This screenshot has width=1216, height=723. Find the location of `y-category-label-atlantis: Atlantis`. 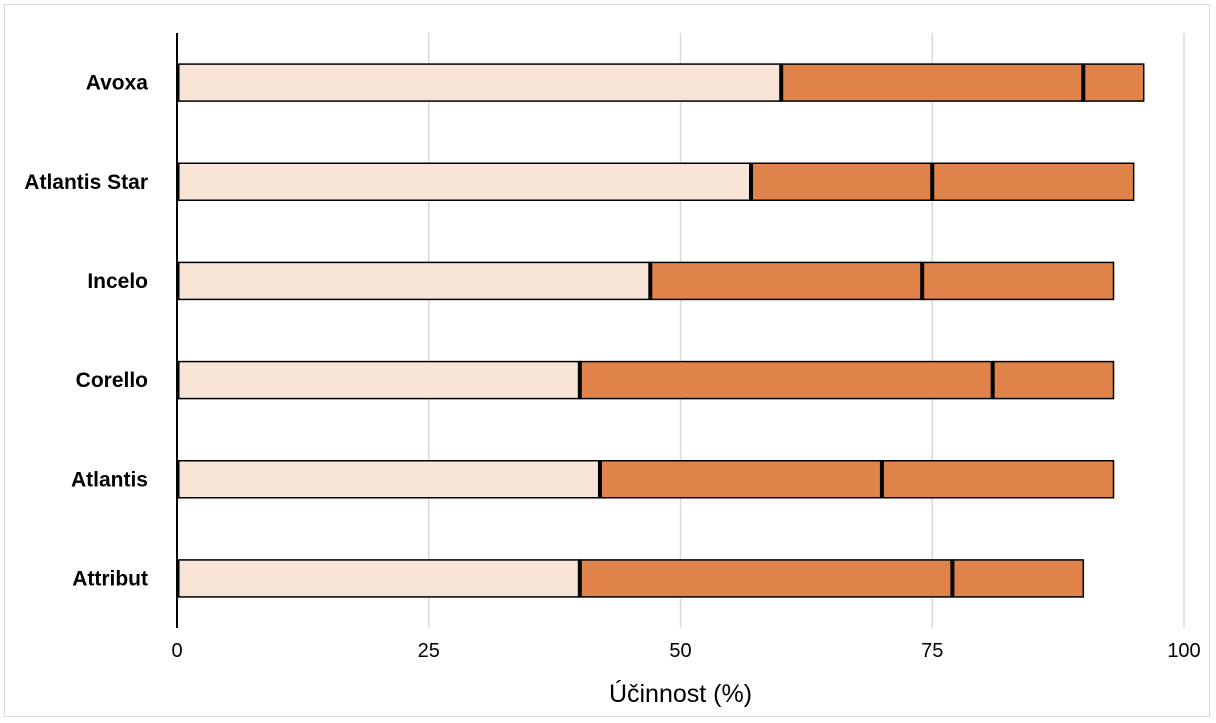

y-category-label-atlantis: Atlantis is located at coordinates (109, 479).